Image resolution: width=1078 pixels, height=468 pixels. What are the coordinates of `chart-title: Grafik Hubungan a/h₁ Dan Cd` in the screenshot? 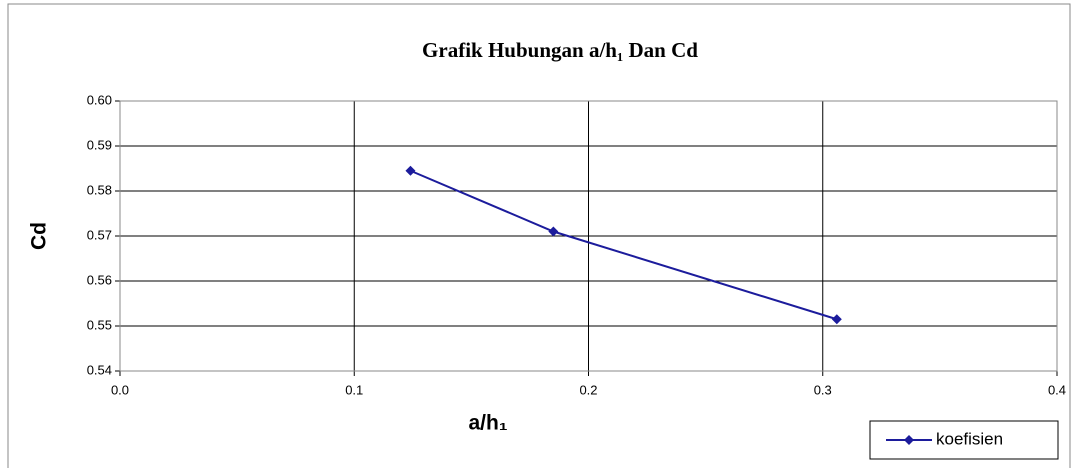 It's located at (560, 50).